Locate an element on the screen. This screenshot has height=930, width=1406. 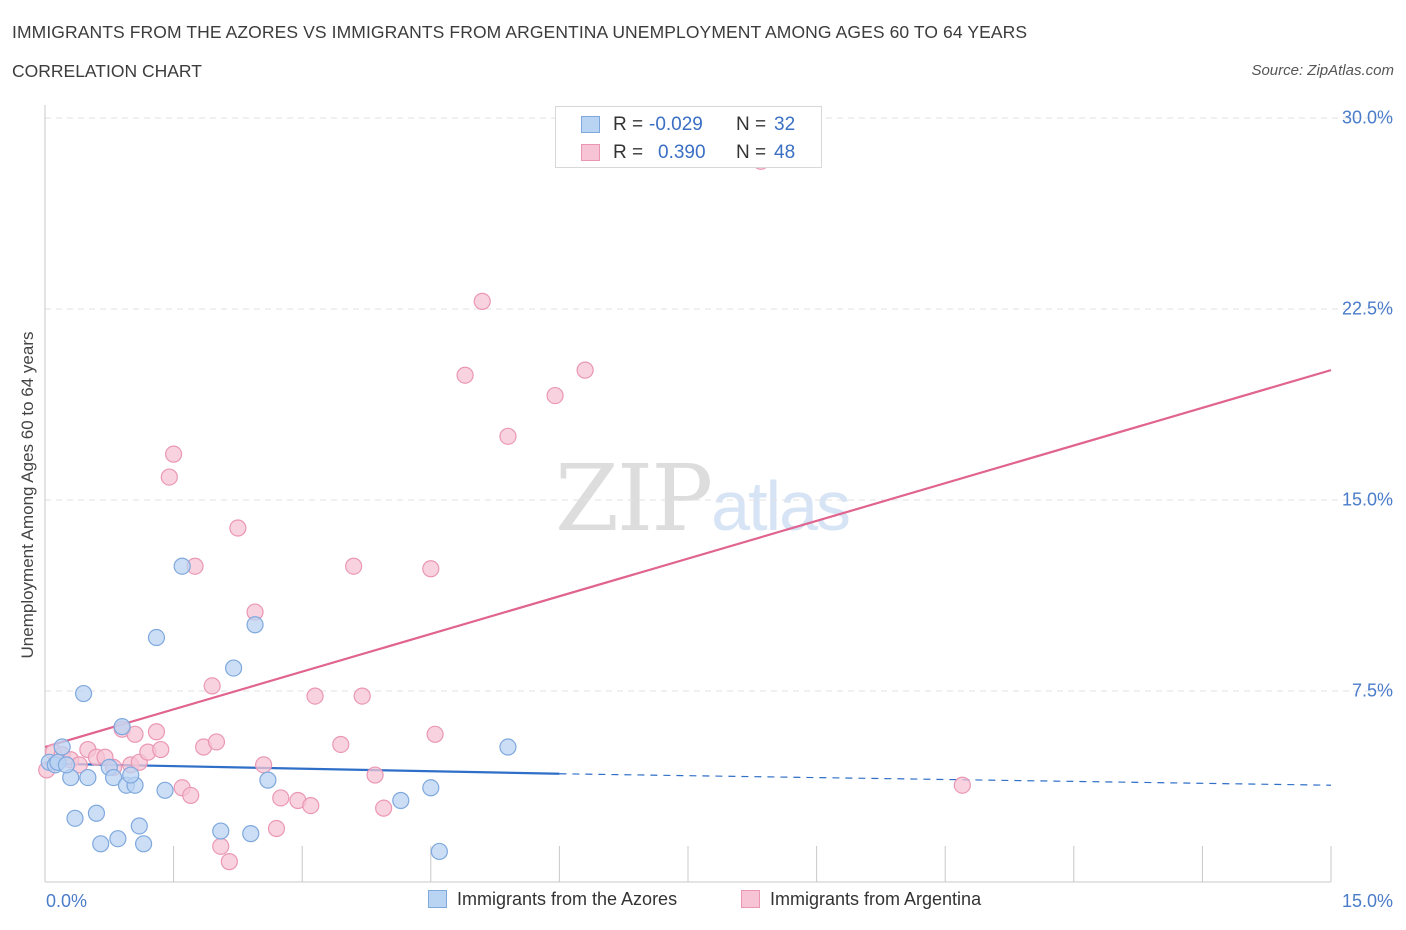
legend-r-value: -0.029 is located at coordinates (676, 124).